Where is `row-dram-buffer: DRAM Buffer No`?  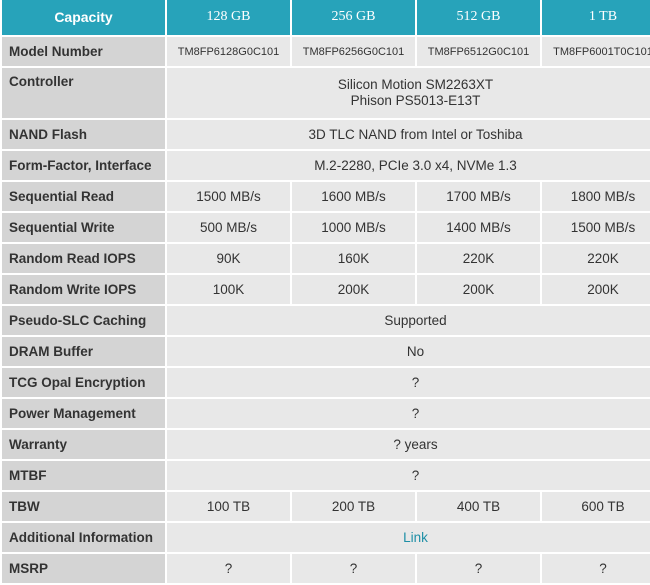
row-dram-buffer: DRAM Buffer No is located at coordinates (326, 351).